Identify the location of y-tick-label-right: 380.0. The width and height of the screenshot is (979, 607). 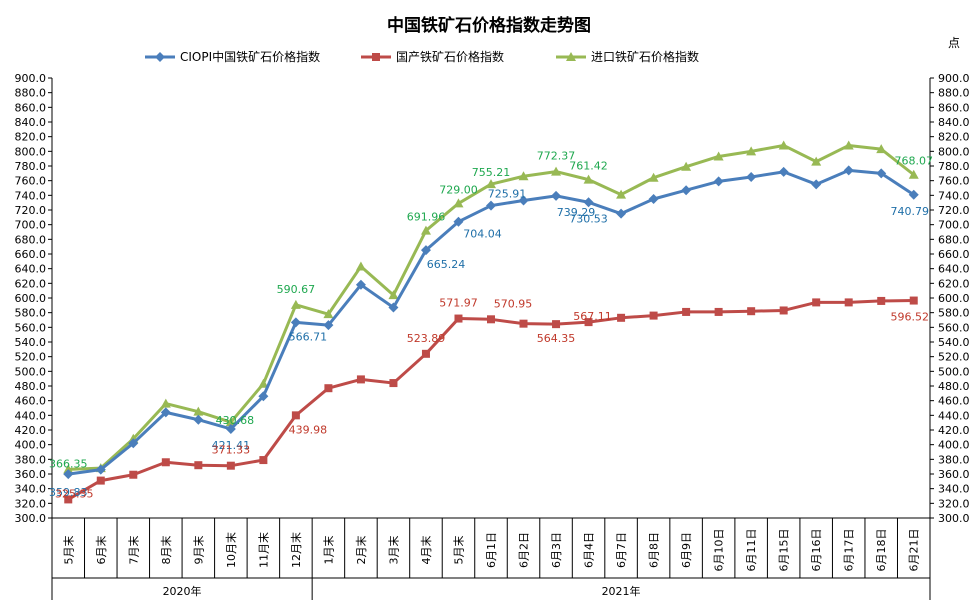
(954, 459).